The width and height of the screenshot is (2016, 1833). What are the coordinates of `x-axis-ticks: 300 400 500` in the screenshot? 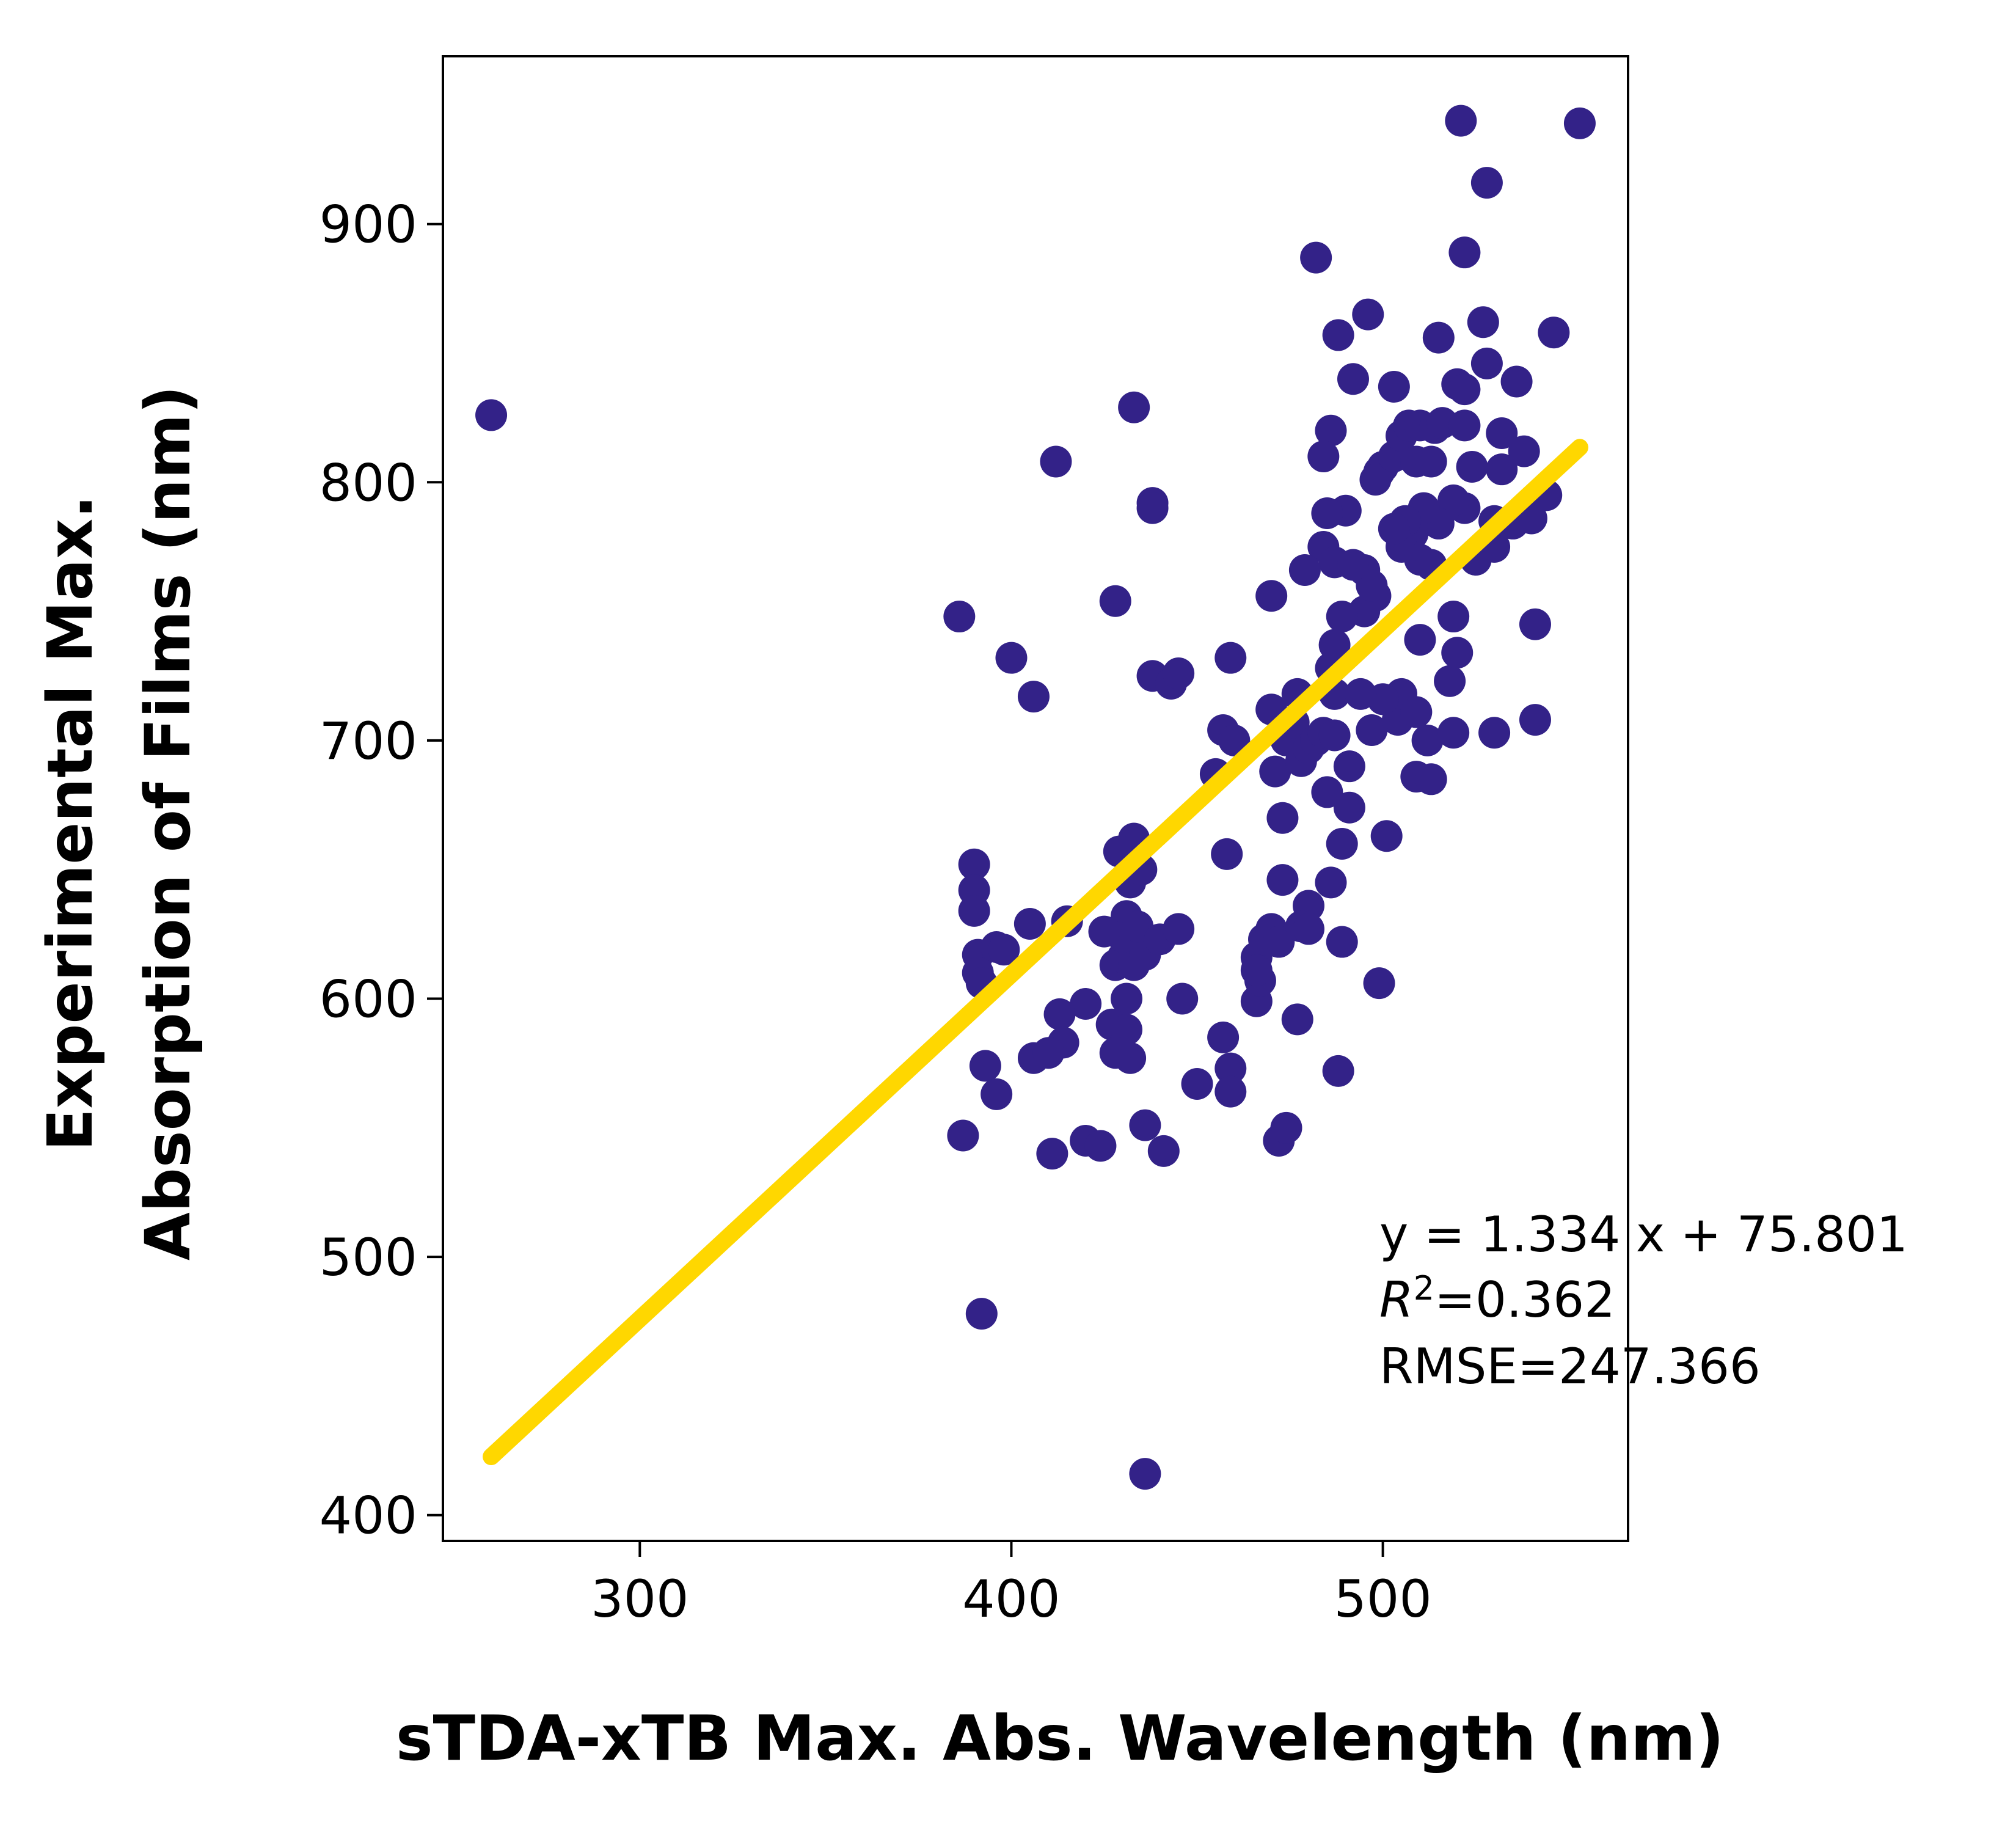 It's located at (1011, 1585).